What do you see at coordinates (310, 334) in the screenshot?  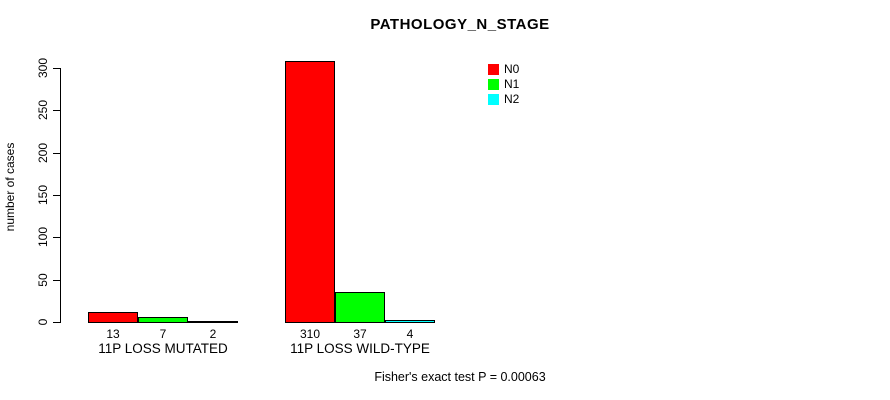 I see `bar-value-label: 310` at bounding box center [310, 334].